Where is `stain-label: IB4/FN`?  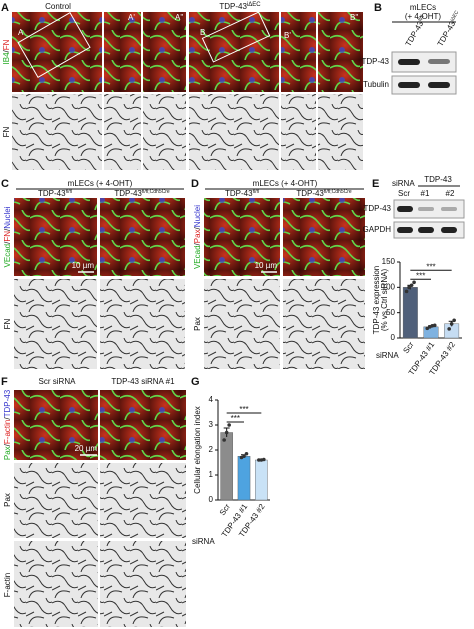 stain-label: IB4/FN is located at coordinates (6, 51).